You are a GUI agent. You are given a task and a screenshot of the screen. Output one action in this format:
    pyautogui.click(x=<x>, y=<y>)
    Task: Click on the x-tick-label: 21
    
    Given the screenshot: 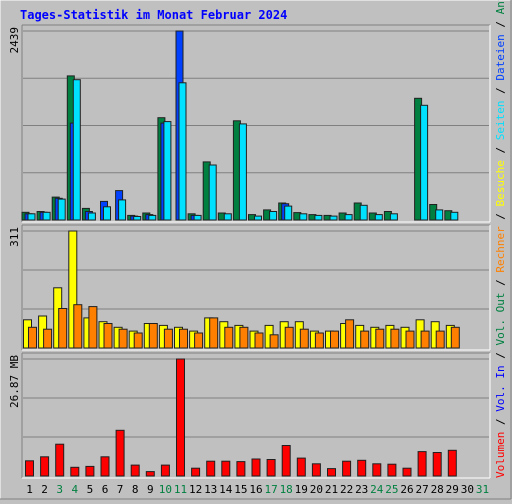 What is the action you would take?
    pyautogui.click(x=331, y=489)
    